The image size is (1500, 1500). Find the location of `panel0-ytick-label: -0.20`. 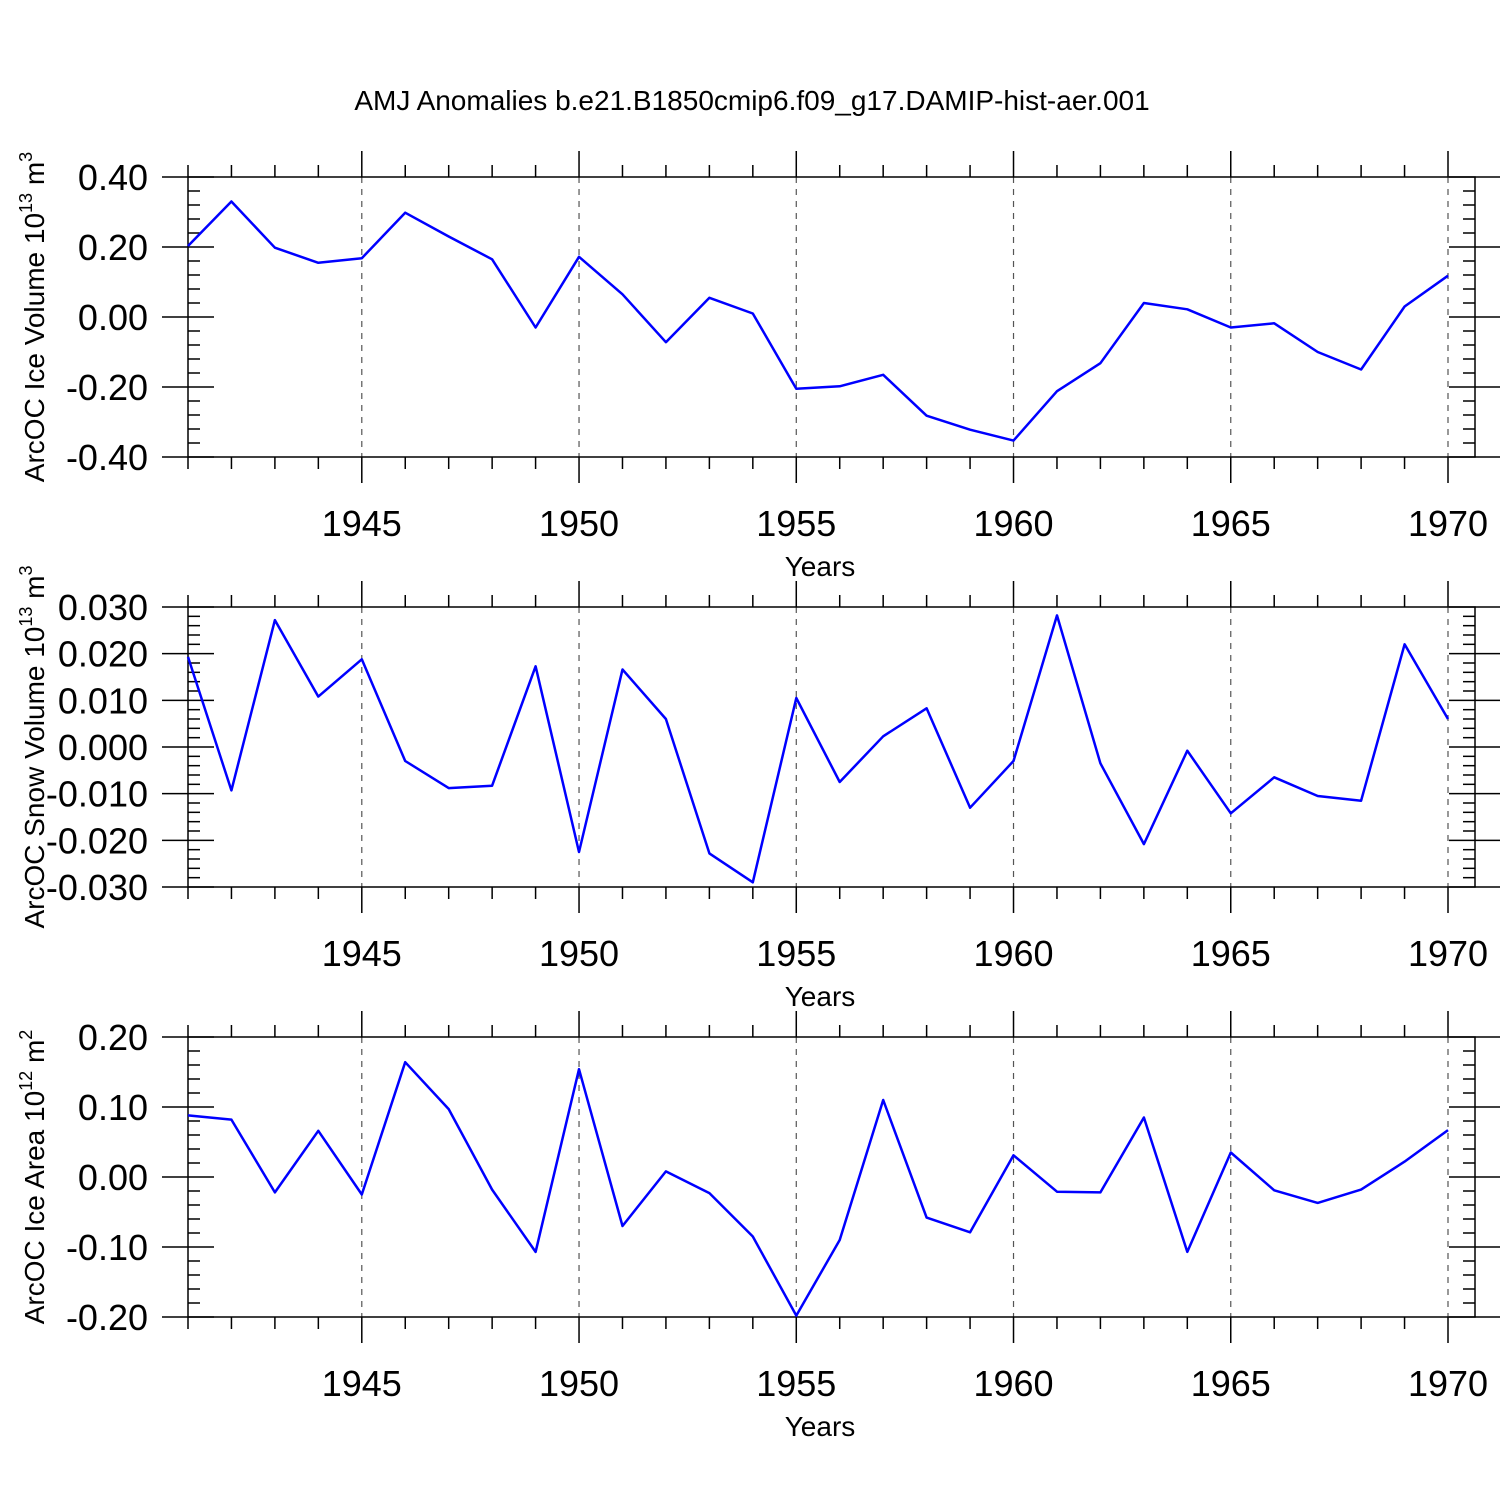

panel0-ytick-label: -0.20 is located at coordinates (107, 387).